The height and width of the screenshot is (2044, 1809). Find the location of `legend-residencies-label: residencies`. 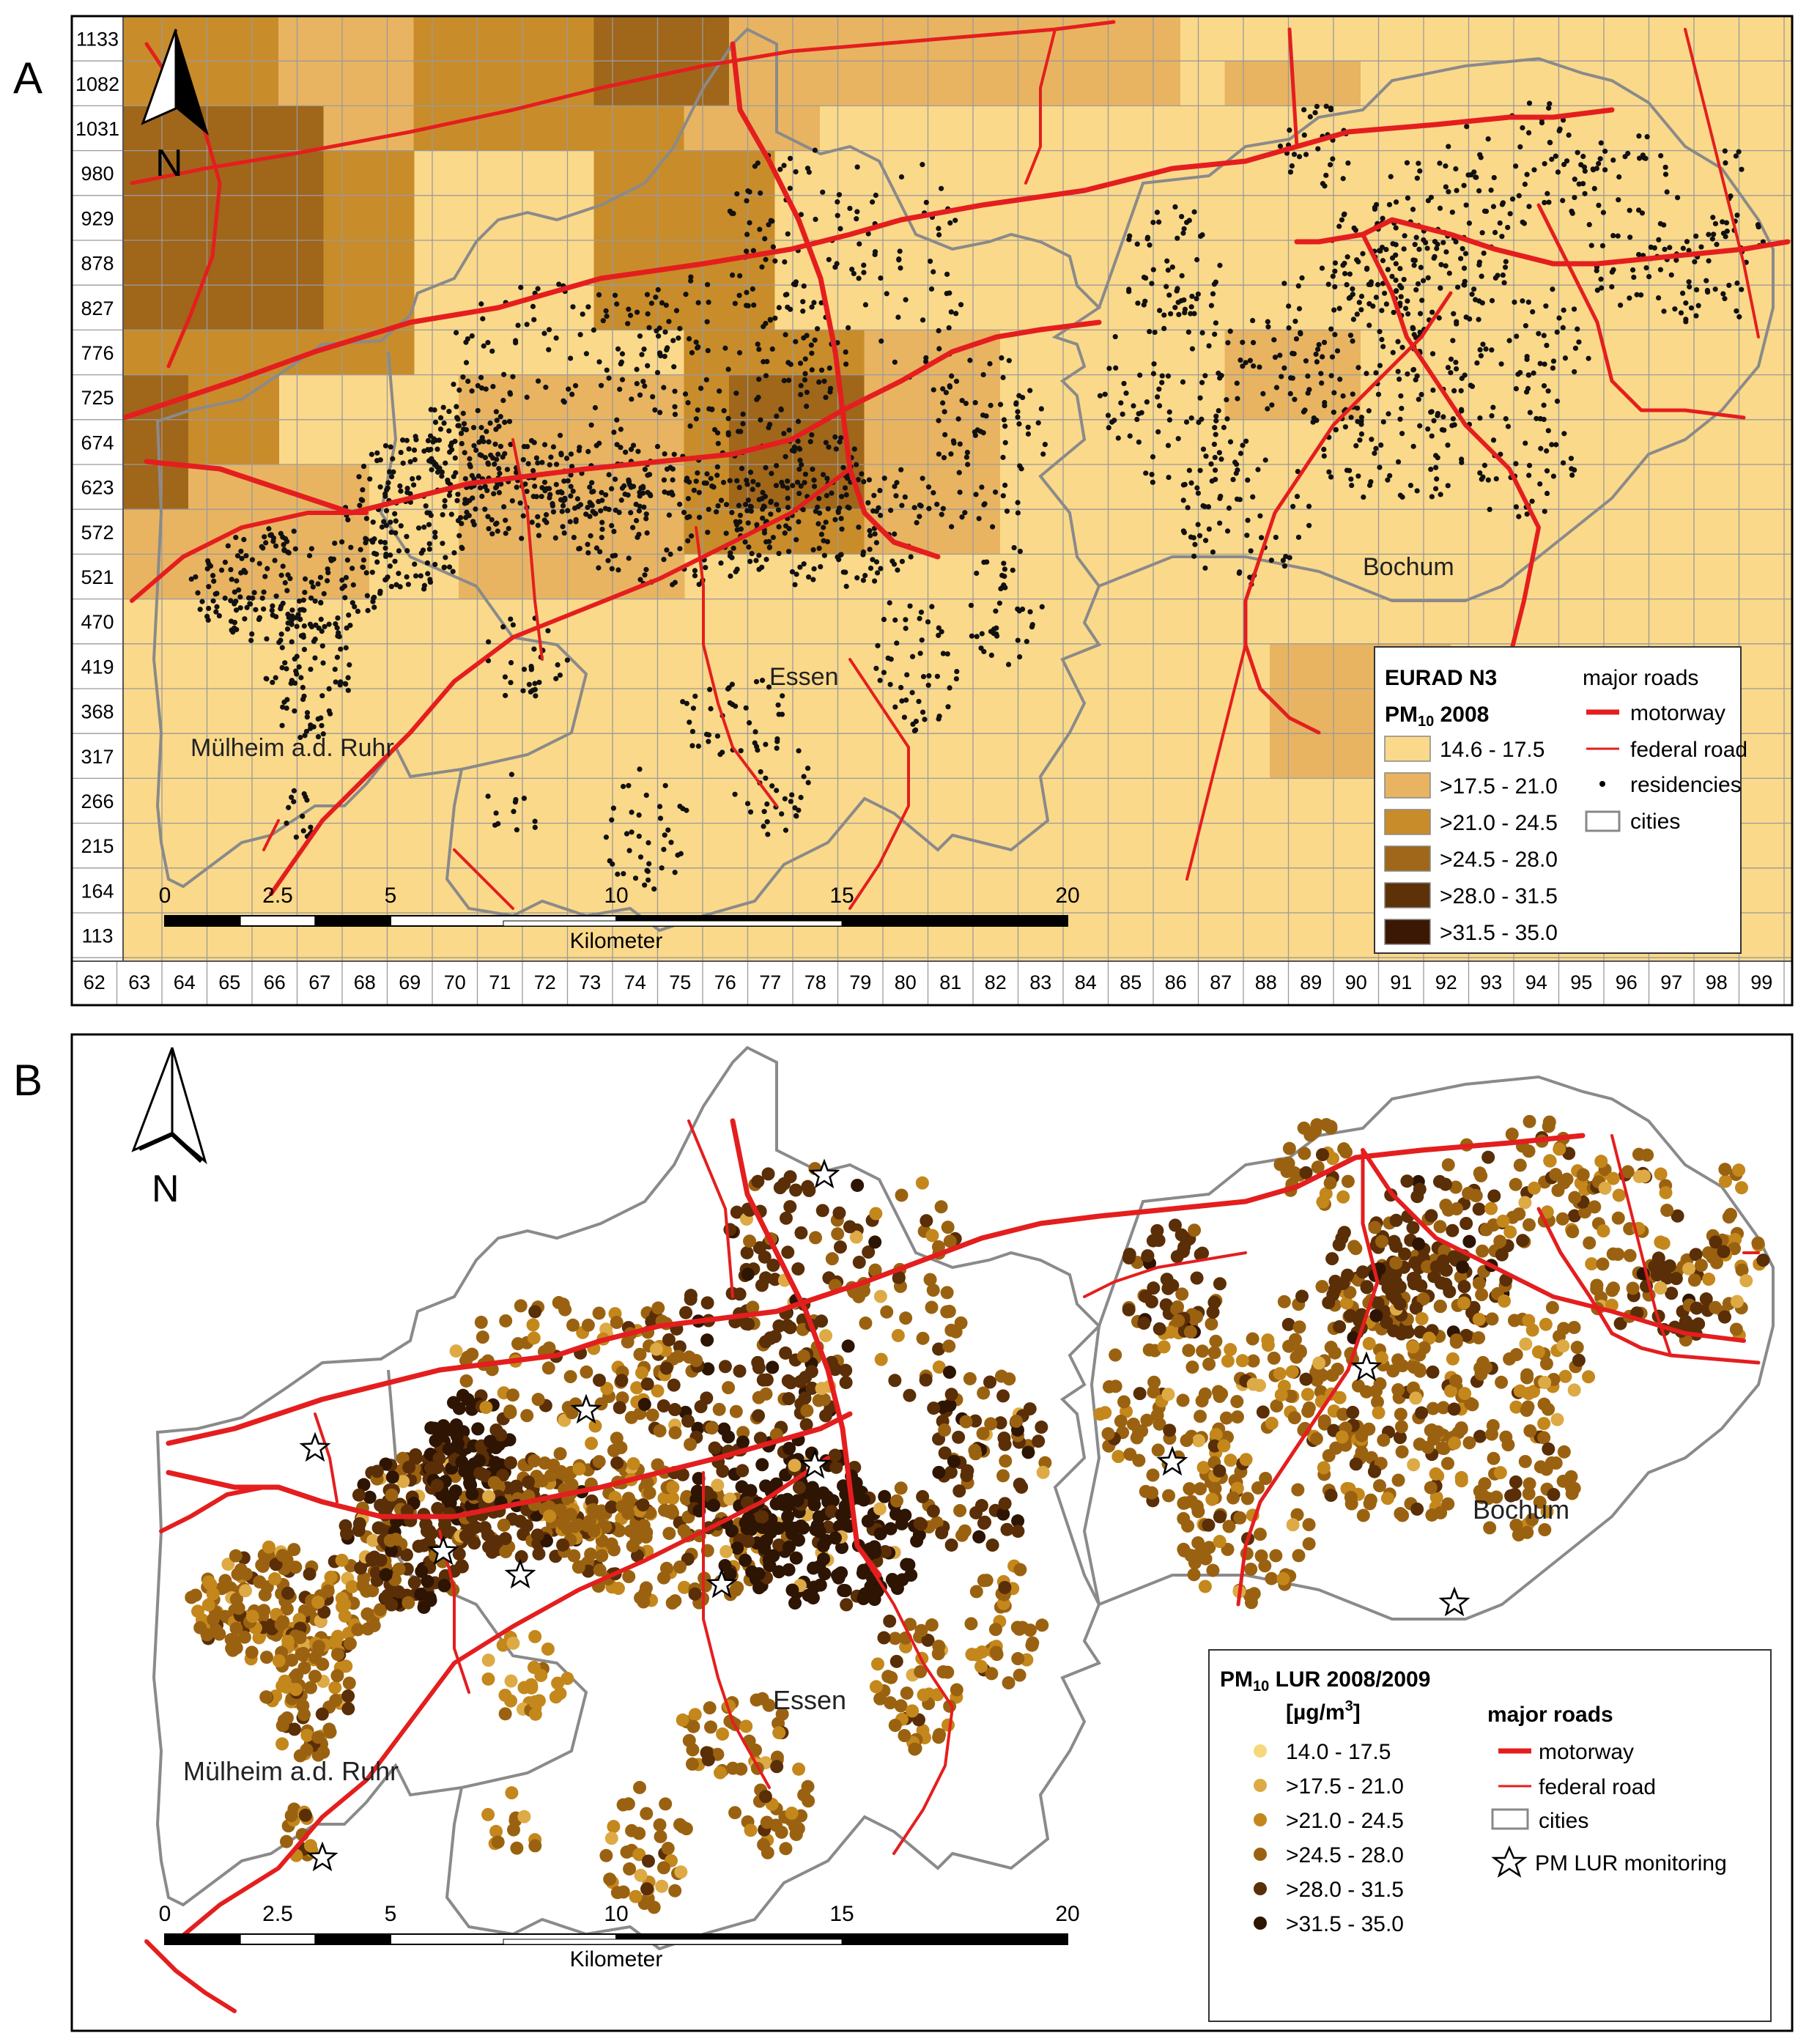

legend-residencies-label: residencies is located at coordinates (1686, 785).